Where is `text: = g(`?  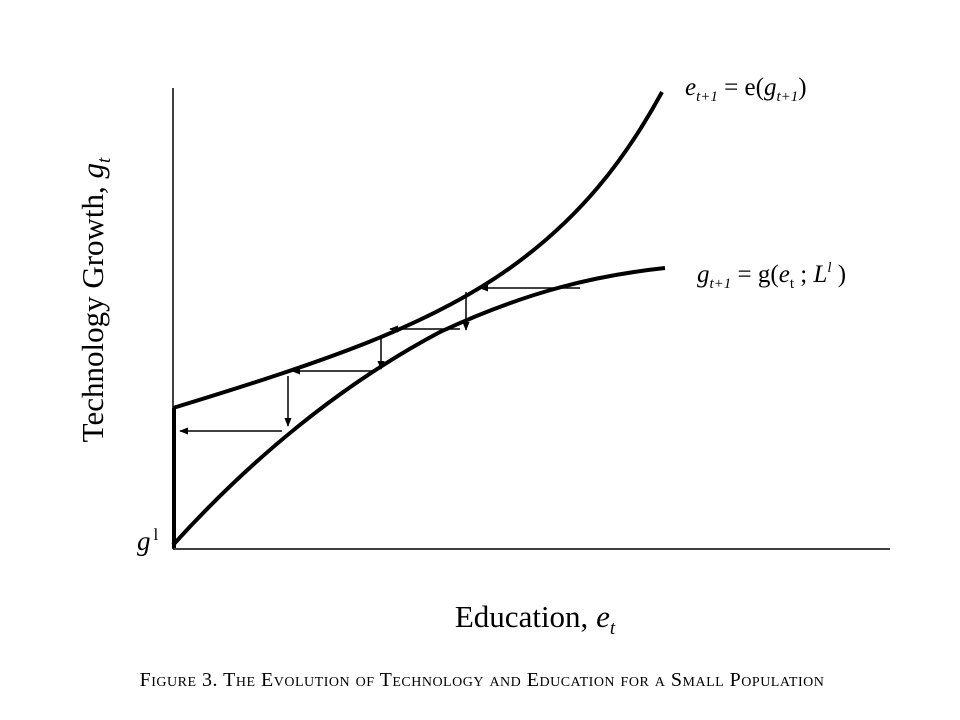 text: = g( is located at coordinates (754, 274).